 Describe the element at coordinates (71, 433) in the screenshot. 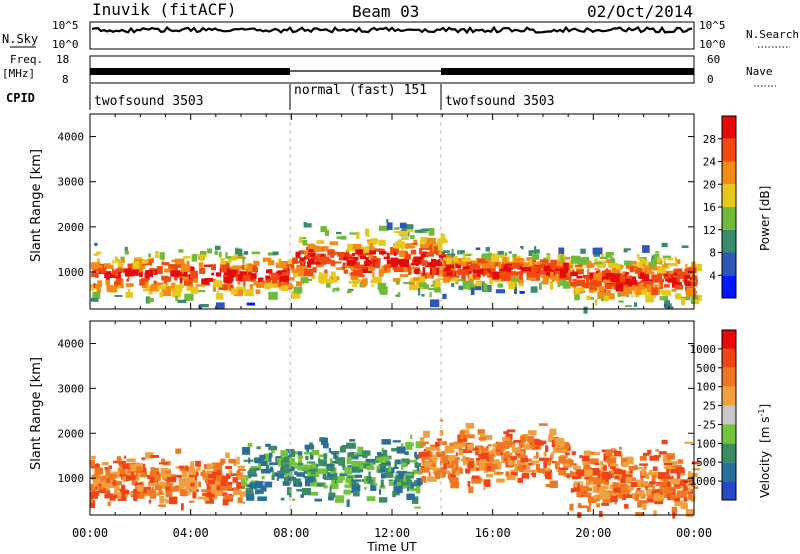

I see `velocity-y-tick-label: 2000` at that location.